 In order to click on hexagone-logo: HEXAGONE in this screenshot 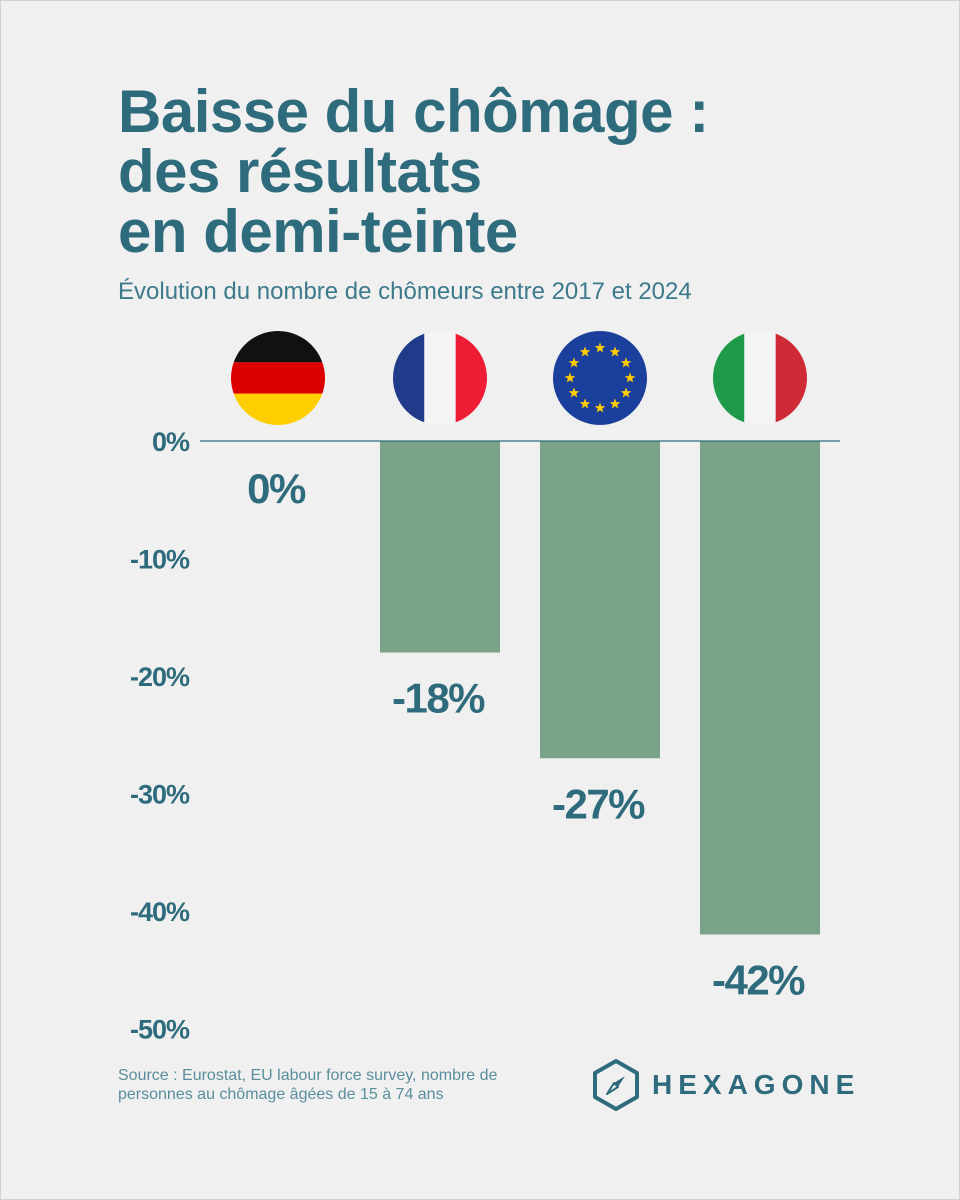, I will do `click(726, 1085)`.